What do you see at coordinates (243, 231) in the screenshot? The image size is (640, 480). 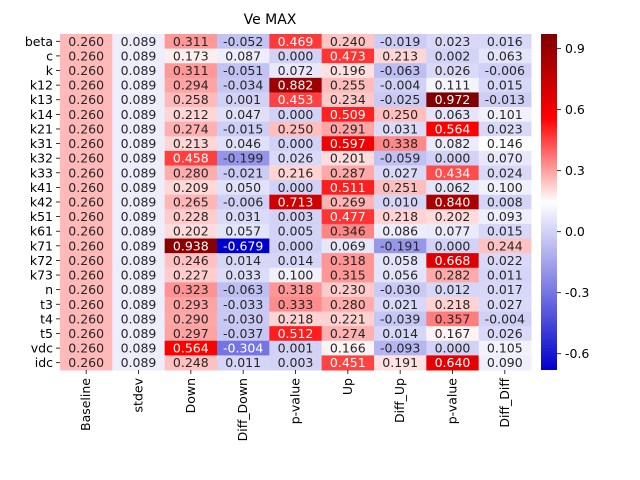 I see `cell-value-label: 0.057` at bounding box center [243, 231].